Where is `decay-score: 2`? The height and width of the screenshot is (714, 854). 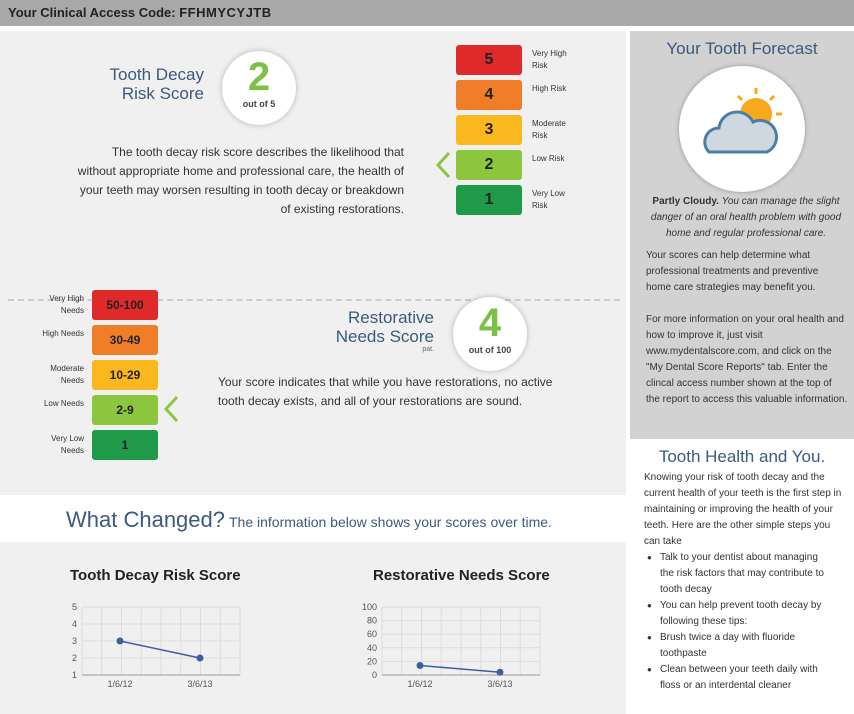 decay-score: 2 is located at coordinates (259, 77).